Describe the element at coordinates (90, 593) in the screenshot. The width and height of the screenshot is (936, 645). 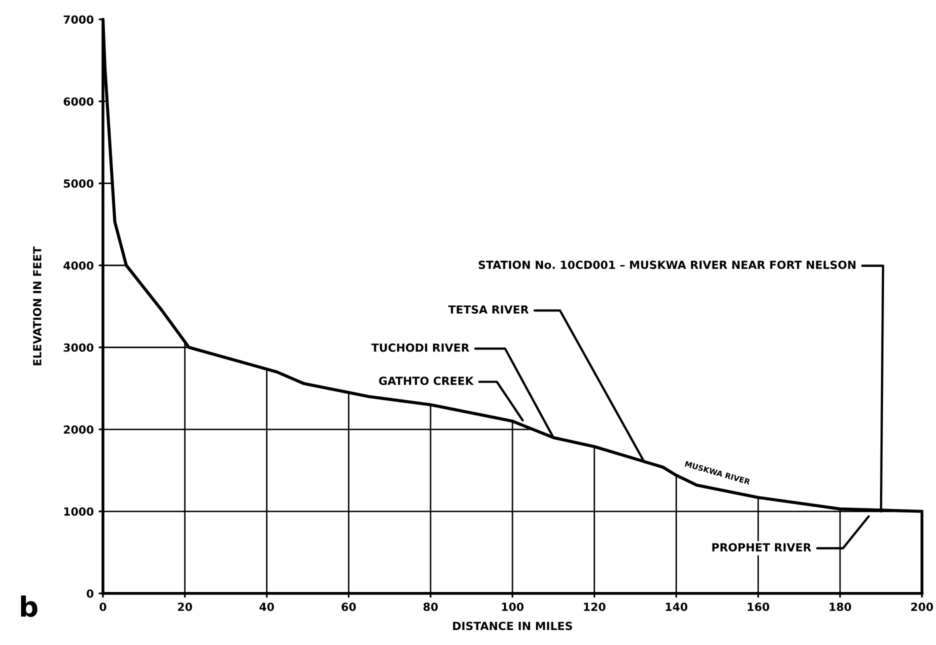
I see `y-tick-label: 0` at that location.